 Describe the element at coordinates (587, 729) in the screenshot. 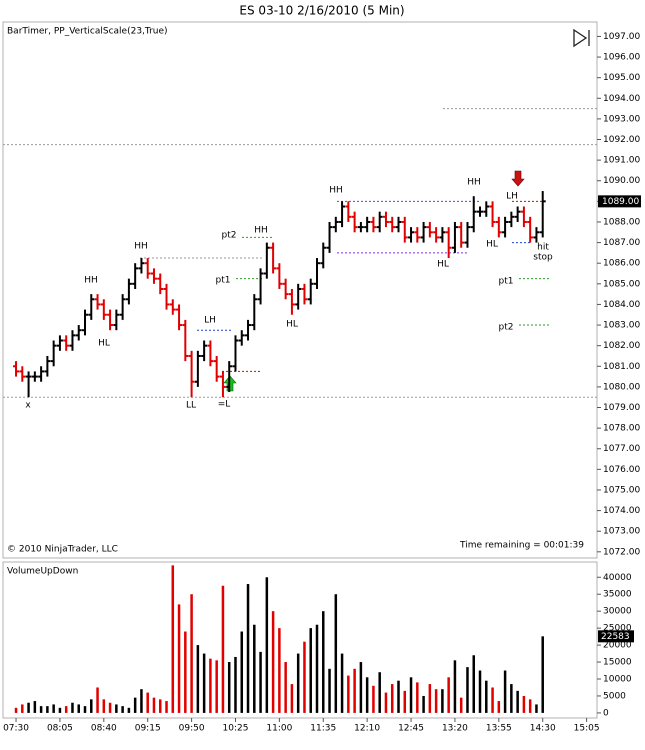

I see `x-tick-label: 15:05` at that location.